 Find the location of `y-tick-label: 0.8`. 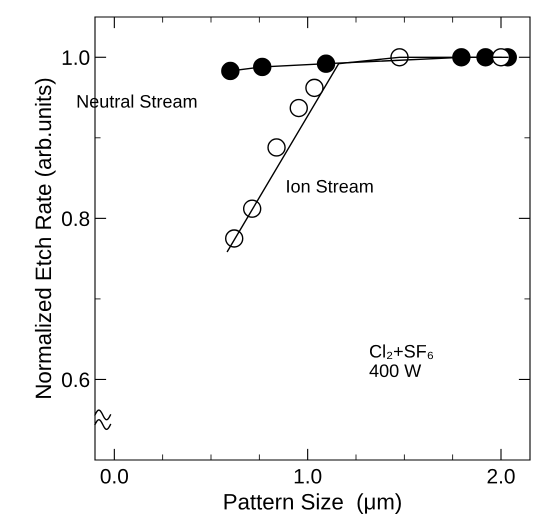

y-tick-label: 0.8 is located at coordinates (76, 218).